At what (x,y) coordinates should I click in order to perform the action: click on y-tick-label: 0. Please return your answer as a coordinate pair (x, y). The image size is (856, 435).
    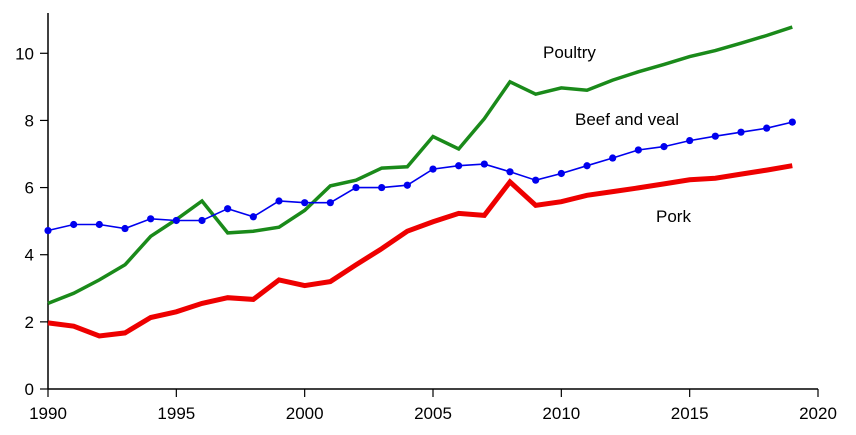
    Looking at the image, I should click on (29, 389).